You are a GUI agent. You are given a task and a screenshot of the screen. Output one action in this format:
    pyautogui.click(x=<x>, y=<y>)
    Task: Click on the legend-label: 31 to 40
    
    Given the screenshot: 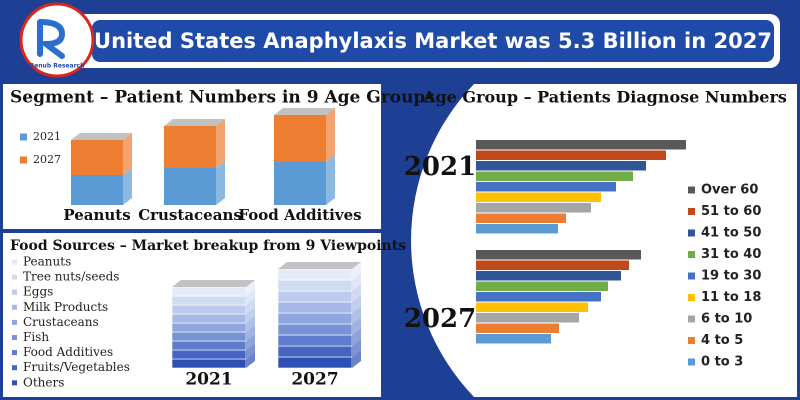 What is the action you would take?
    pyautogui.click(x=731, y=254)
    